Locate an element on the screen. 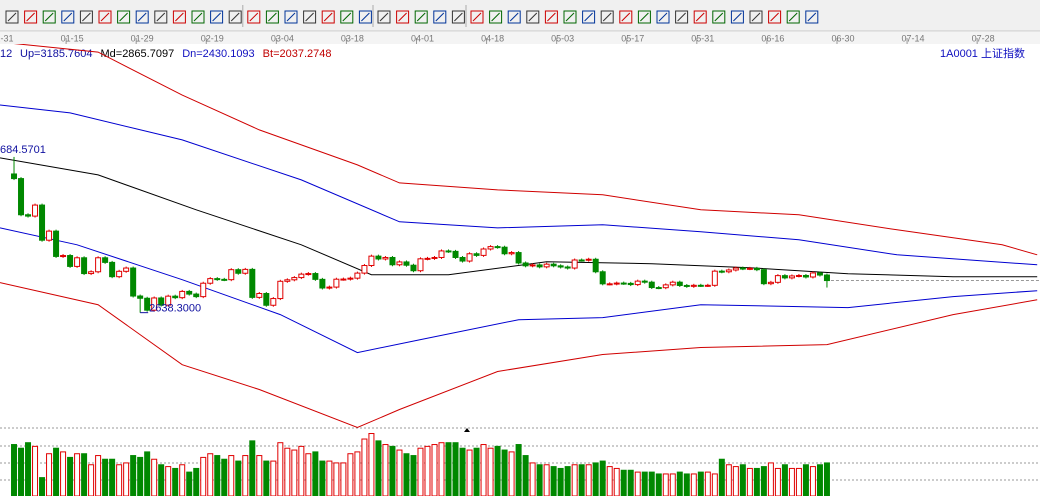 The height and width of the screenshot is (496, 1040). x-tick-label: 04-18 is located at coordinates (492, 38).